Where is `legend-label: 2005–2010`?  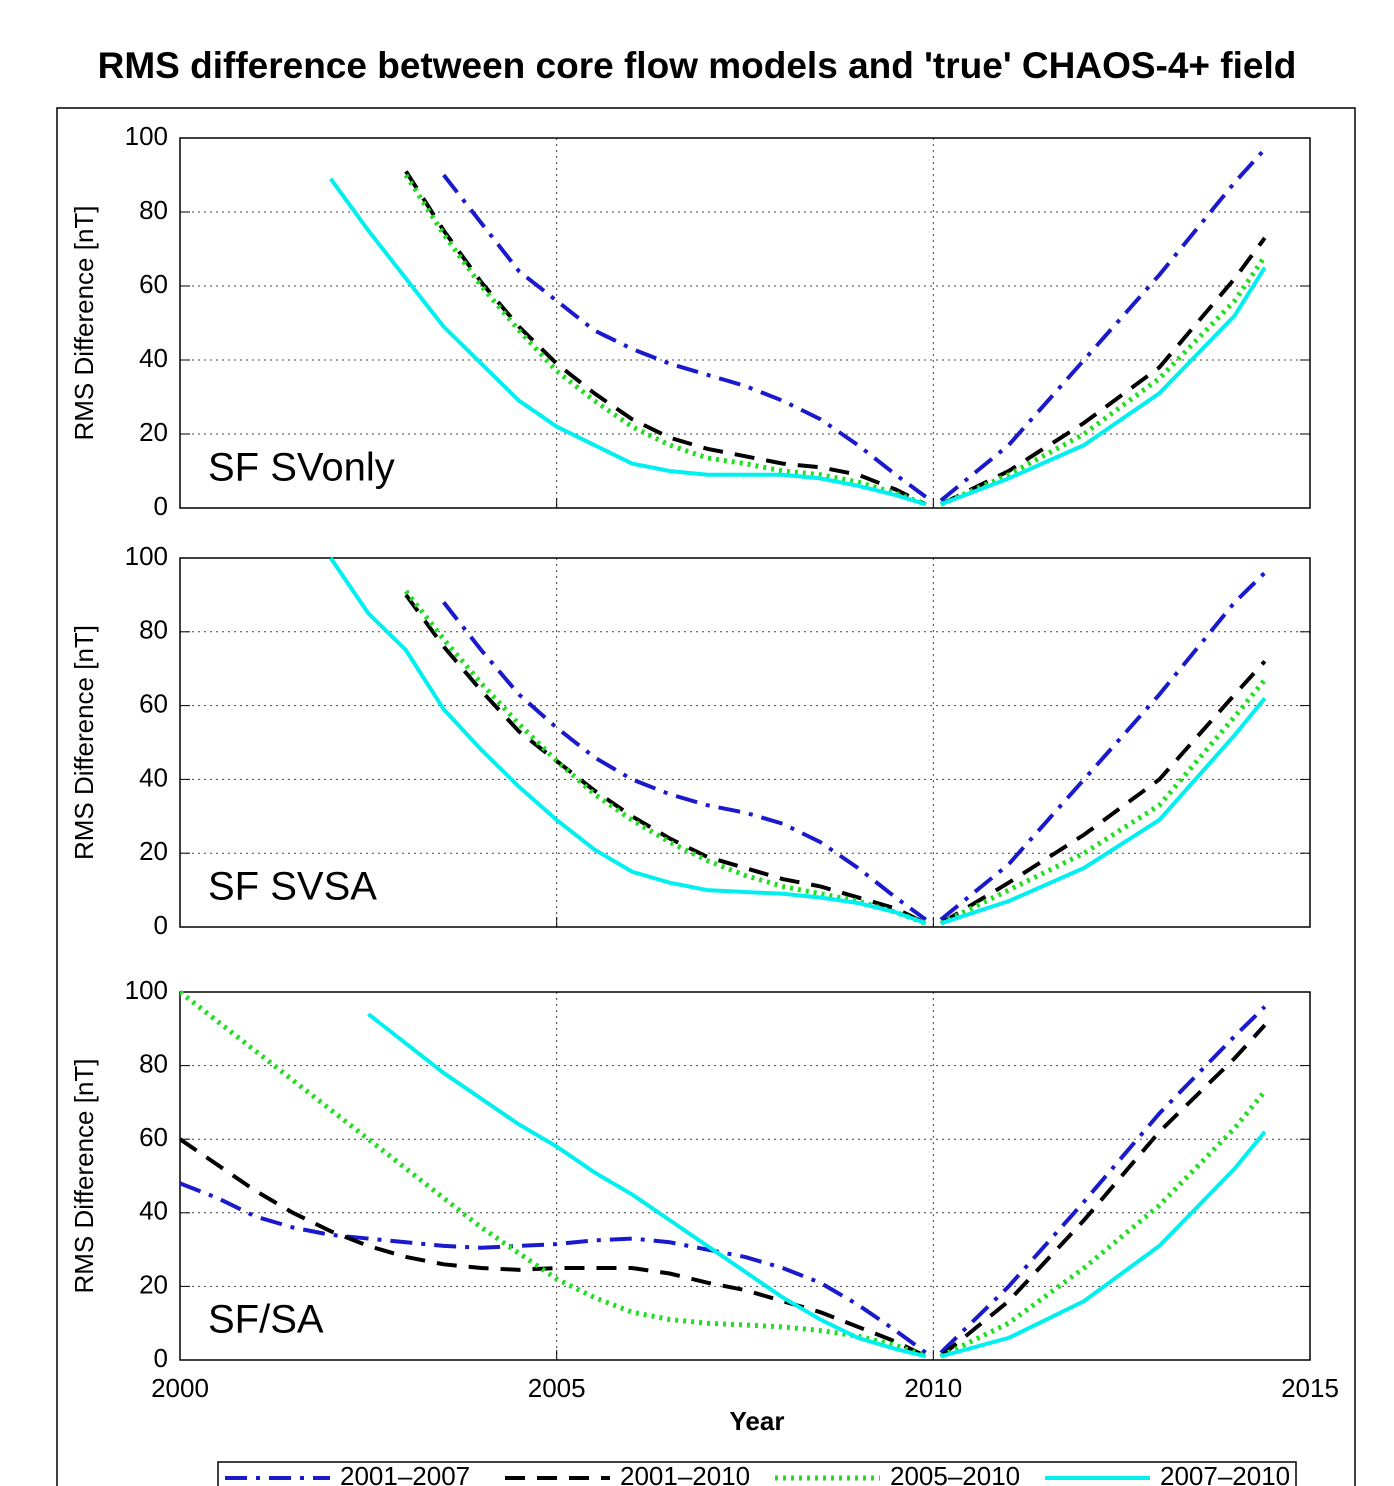
legend-label: 2005–2010 is located at coordinates (955, 1473).